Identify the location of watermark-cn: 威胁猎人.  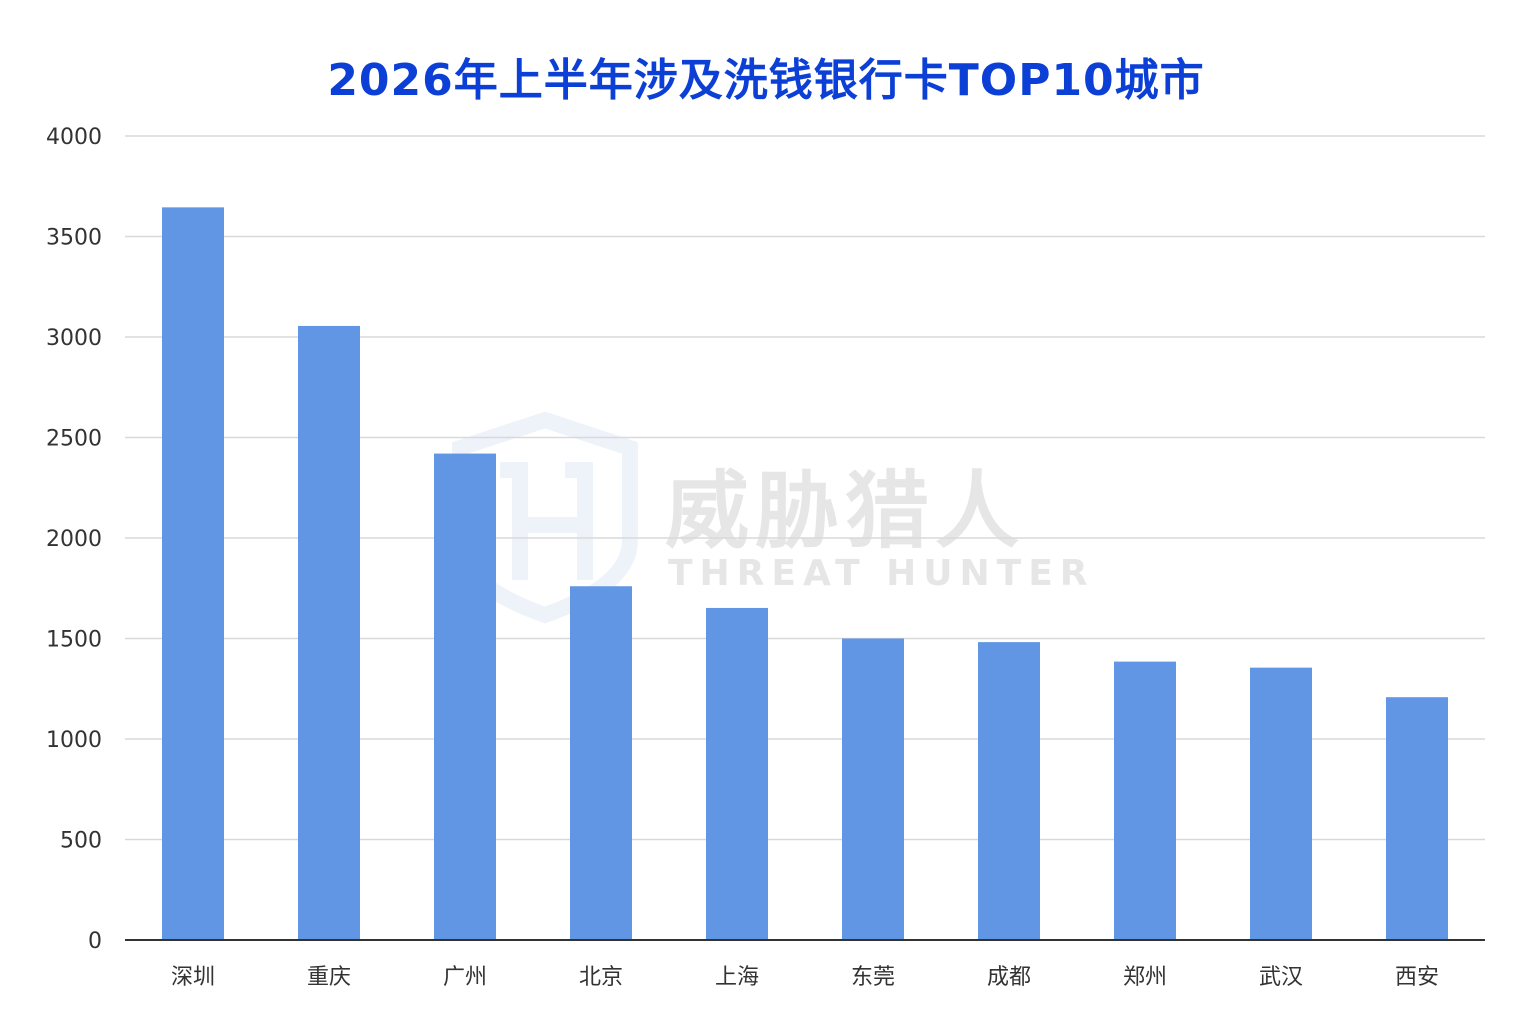
(845, 511).